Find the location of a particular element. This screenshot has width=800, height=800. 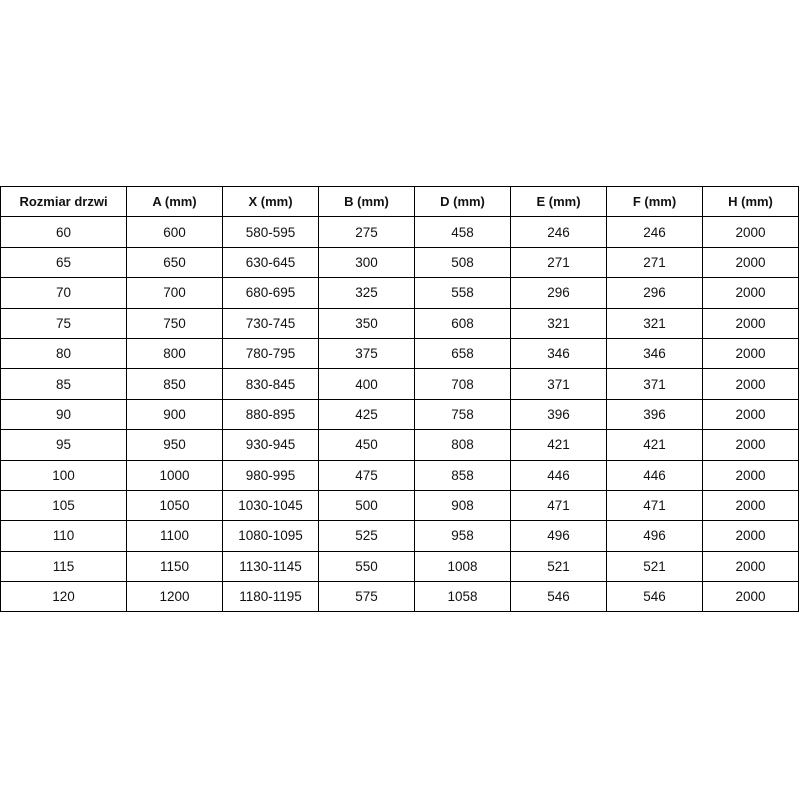

table-cell: 700 is located at coordinates (174, 293).